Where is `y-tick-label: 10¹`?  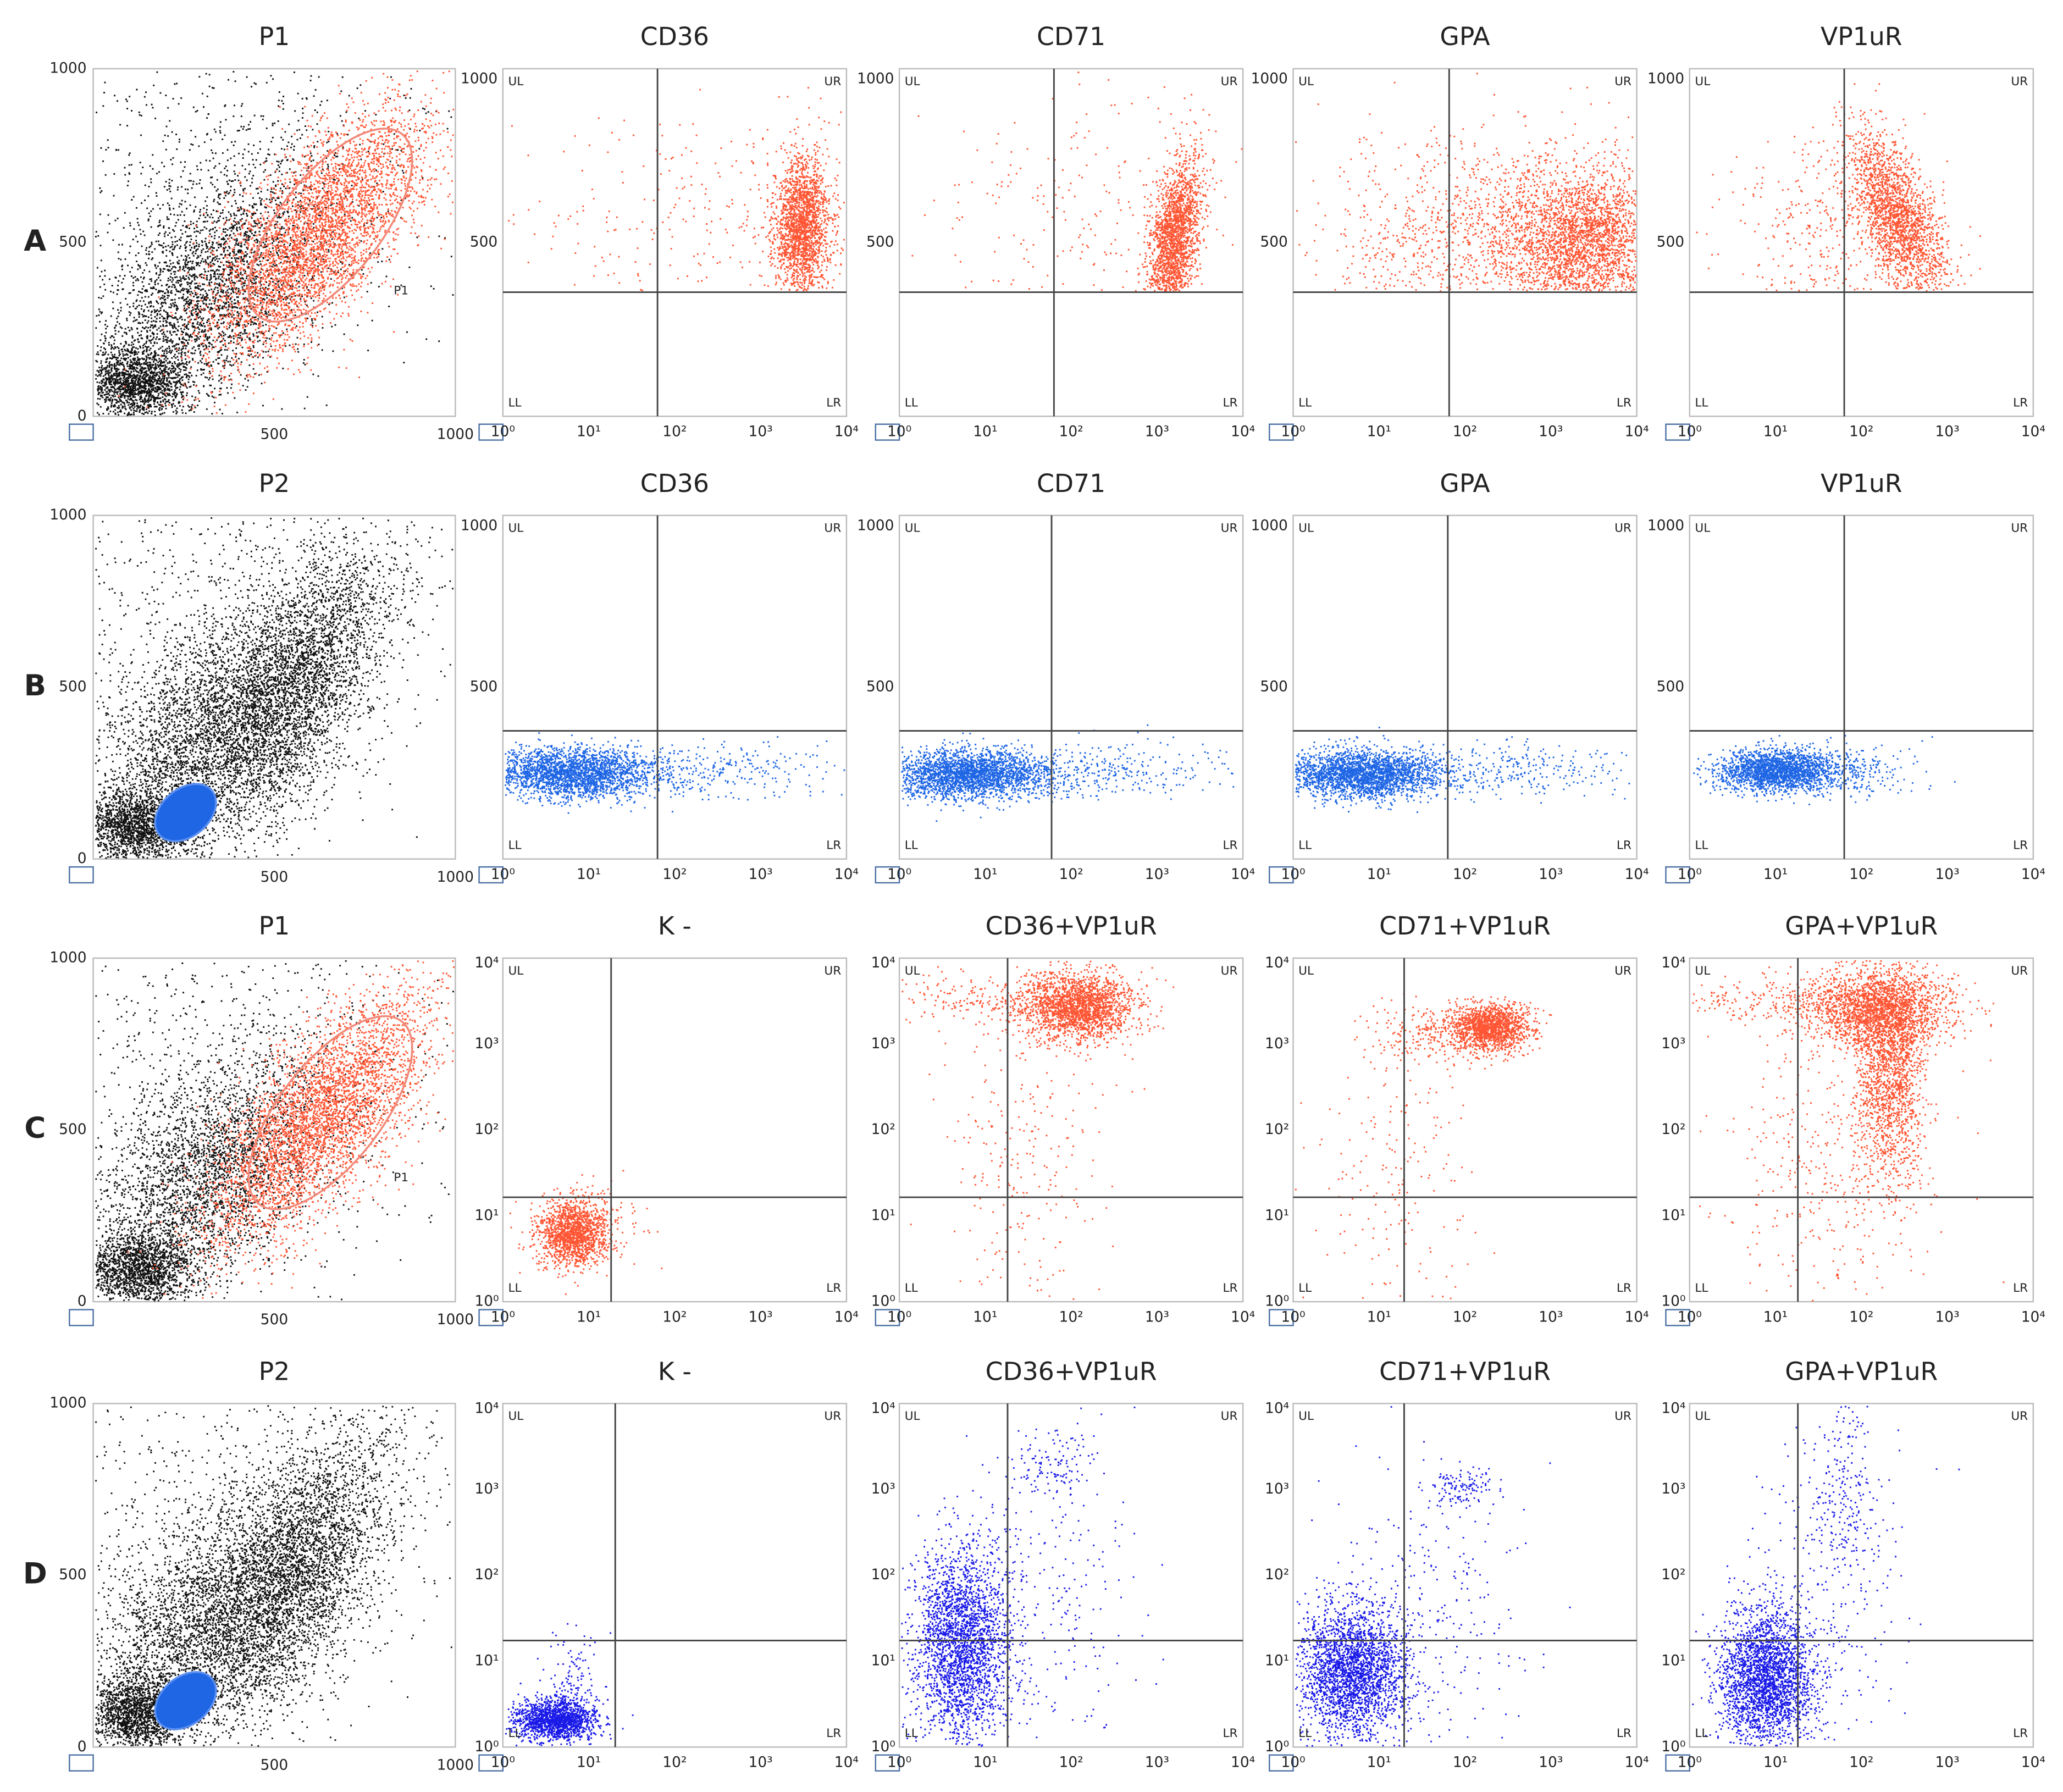
y-tick-label: 10¹ is located at coordinates (1673, 1661).